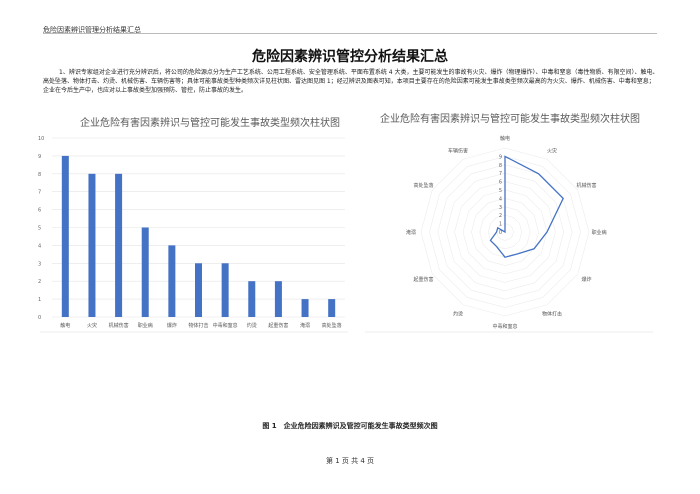  I want to click on bar-chart-title: 企业危险有害因素辨识与管控可能发生事故类型频次柱状图, so click(210, 122).